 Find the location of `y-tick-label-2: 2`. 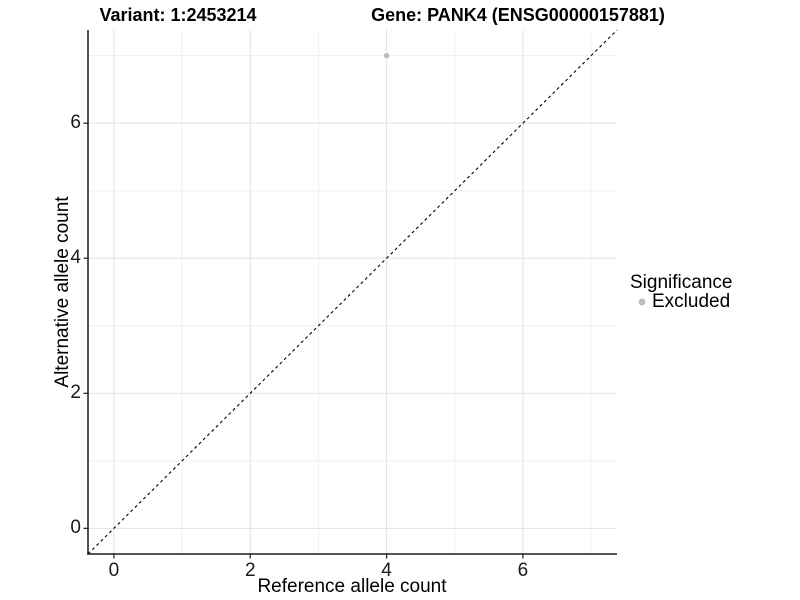

y-tick-label-2: 2 is located at coordinates (75, 393).